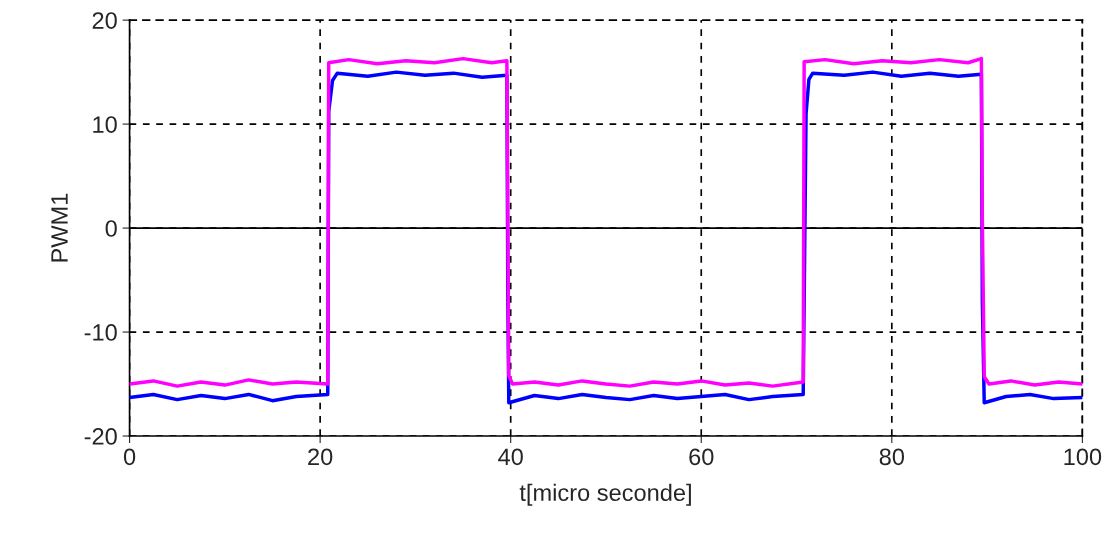  I want to click on x-axis-title: t[micro seconde], so click(605, 494).